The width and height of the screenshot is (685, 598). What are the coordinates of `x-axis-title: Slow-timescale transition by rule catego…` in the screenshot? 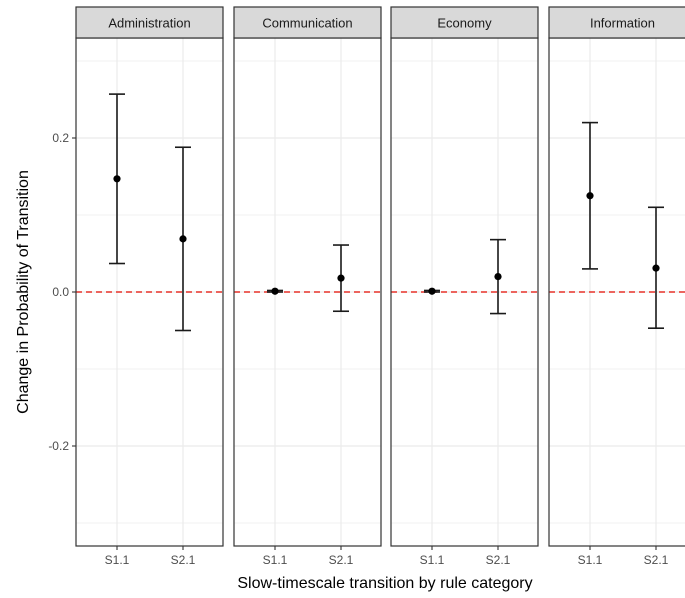 It's located at (384, 583).